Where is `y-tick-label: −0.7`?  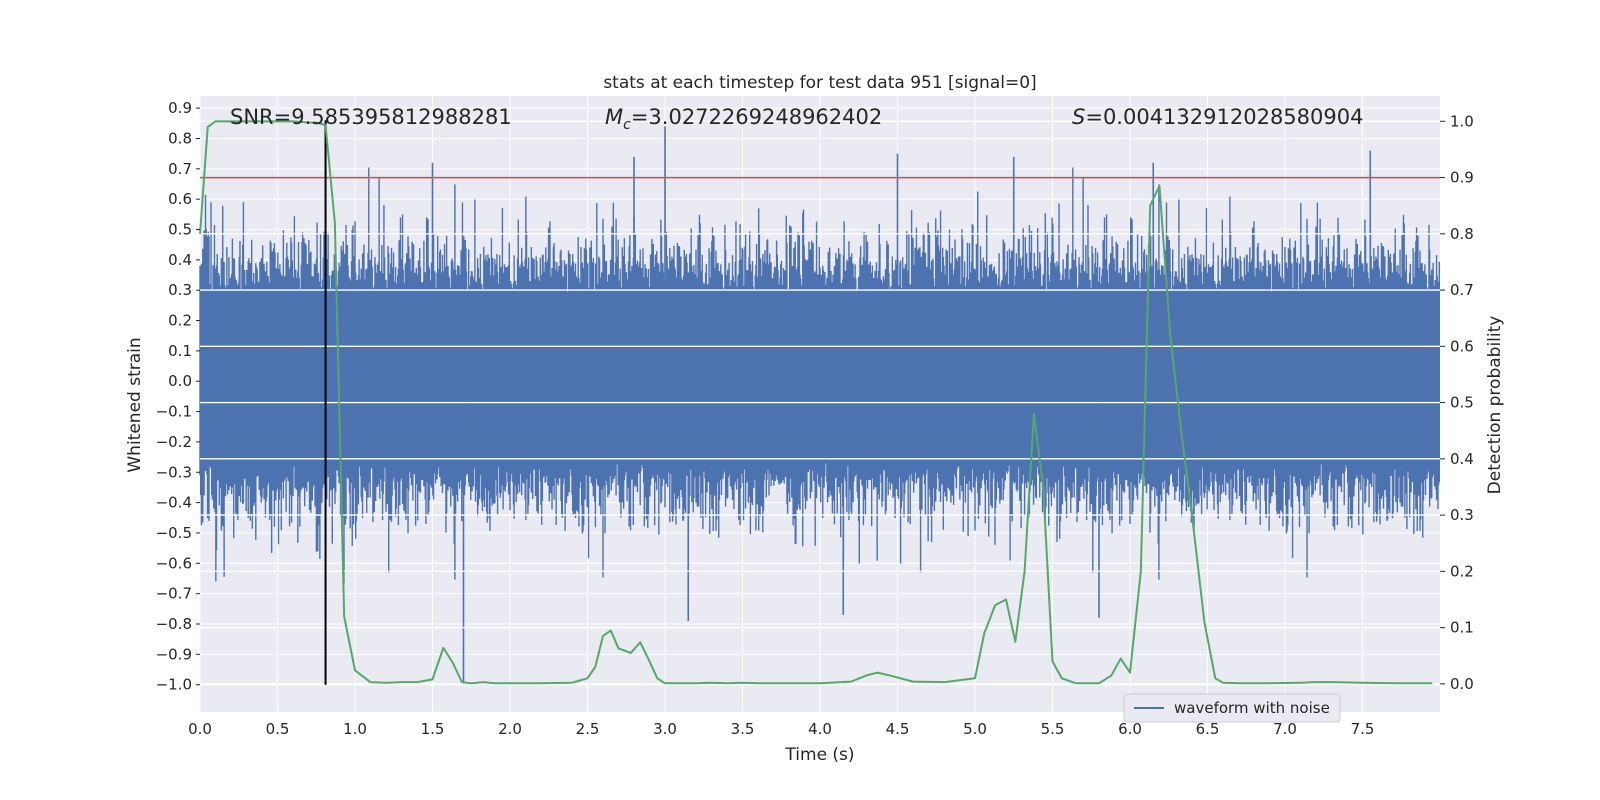 y-tick-label: −0.7 is located at coordinates (174, 594).